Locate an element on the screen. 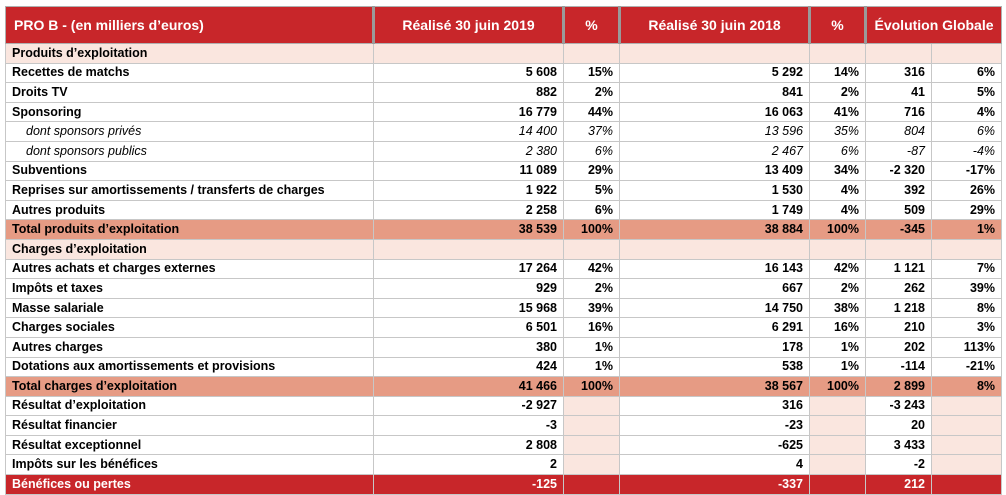  cell-value: 3% is located at coordinates (966, 327).